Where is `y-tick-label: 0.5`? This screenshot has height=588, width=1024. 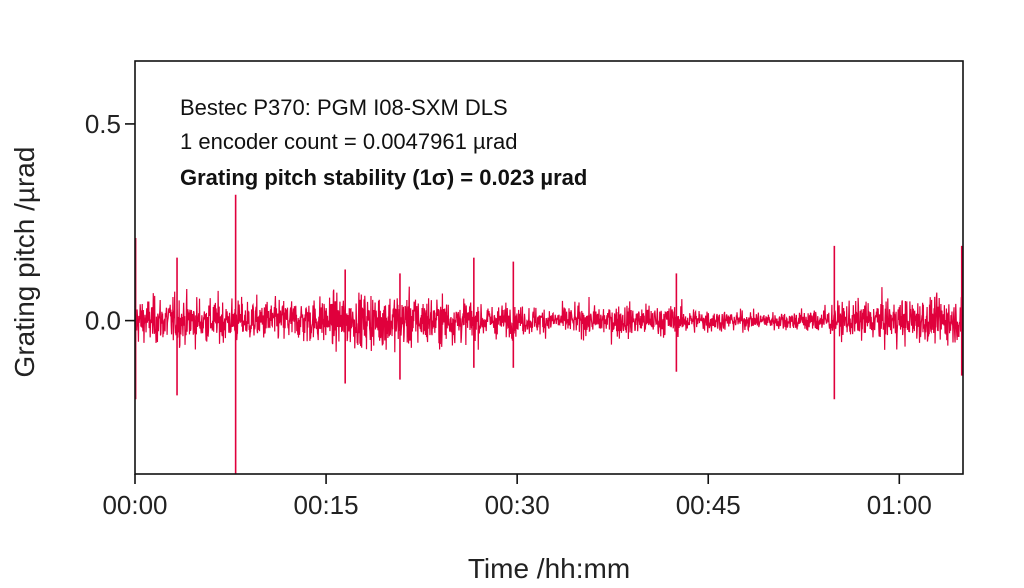 y-tick-label: 0.5 is located at coordinates (103, 124).